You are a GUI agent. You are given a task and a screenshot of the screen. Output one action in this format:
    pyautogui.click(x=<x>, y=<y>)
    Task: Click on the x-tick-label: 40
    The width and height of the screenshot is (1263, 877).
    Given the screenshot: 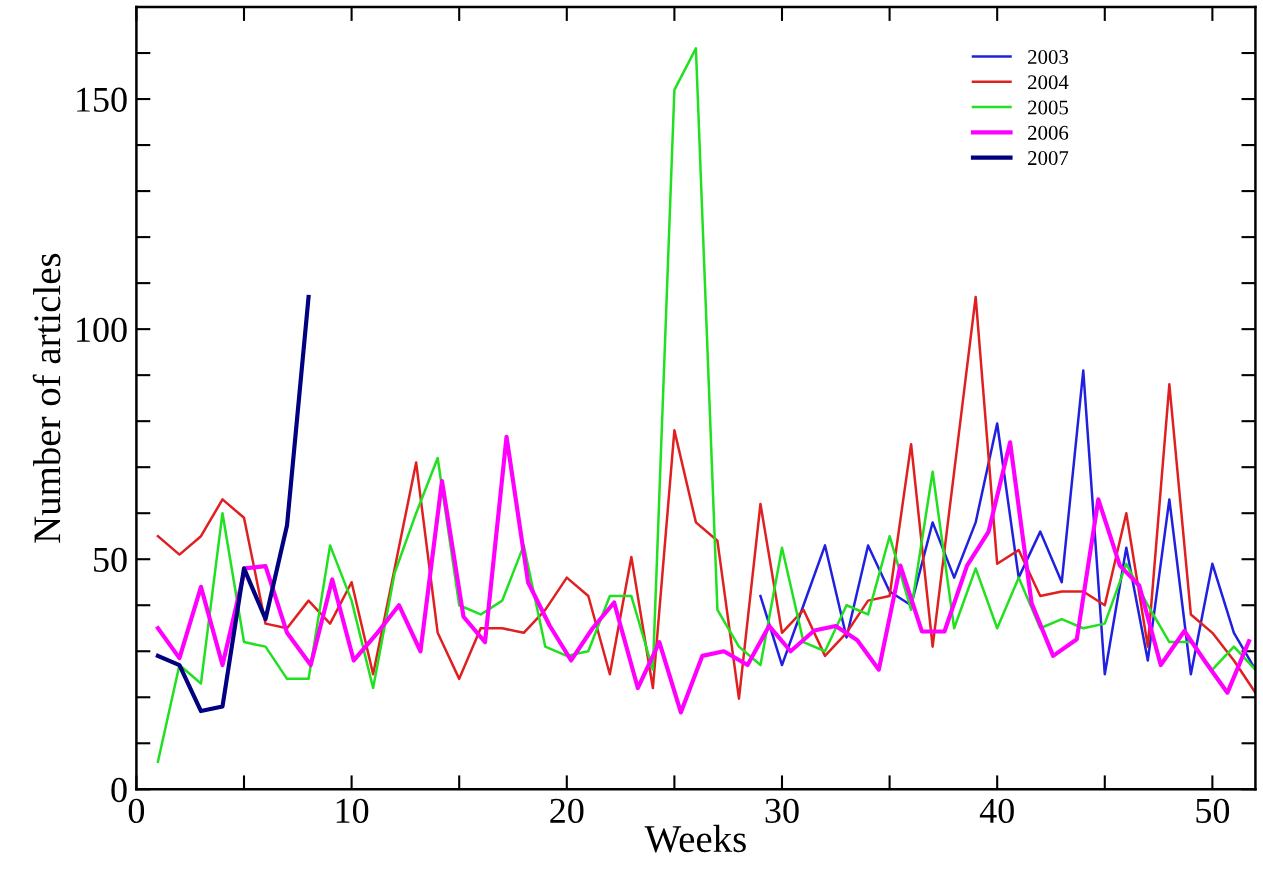 What is the action you would take?
    pyautogui.click(x=996, y=811)
    